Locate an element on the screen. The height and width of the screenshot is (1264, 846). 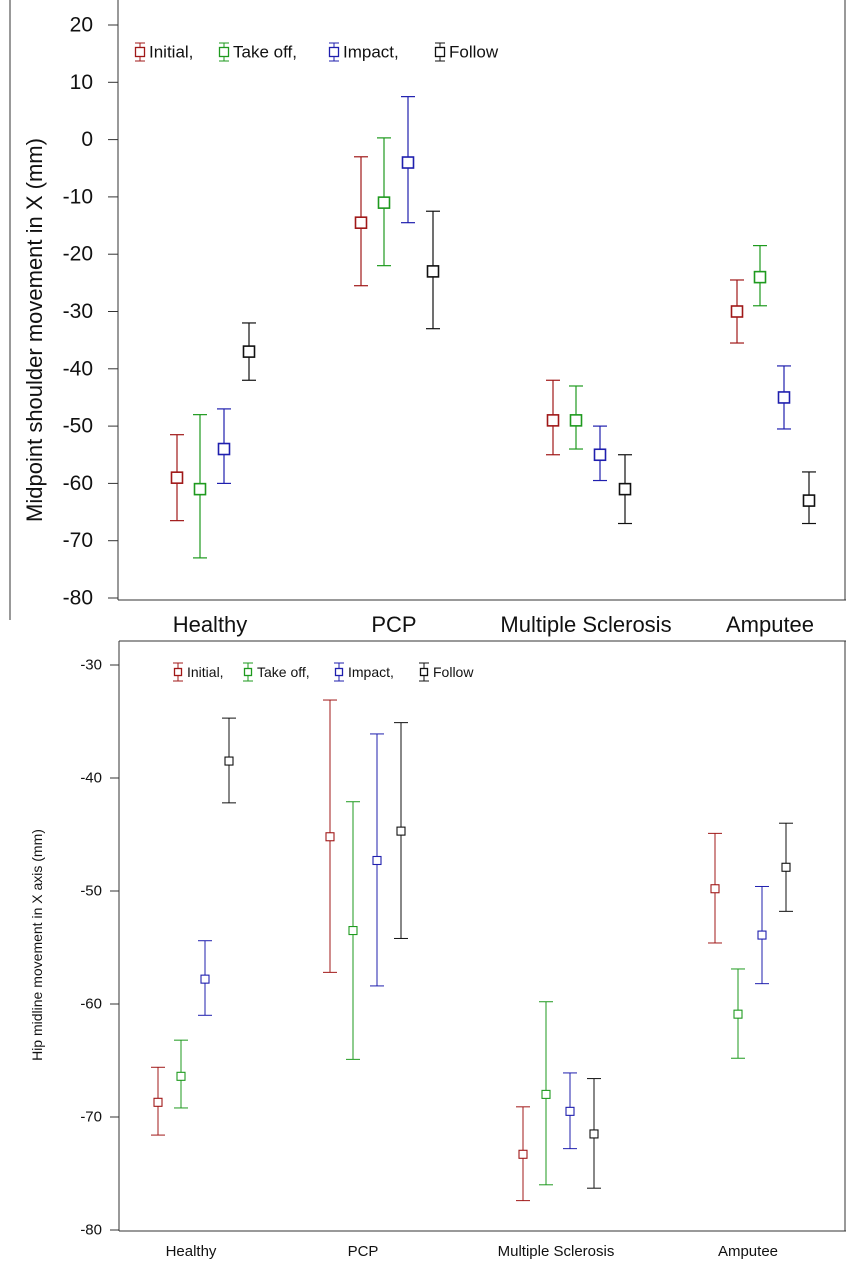
bottom-y-tick-label: -60 is located at coordinates (91, 1004).